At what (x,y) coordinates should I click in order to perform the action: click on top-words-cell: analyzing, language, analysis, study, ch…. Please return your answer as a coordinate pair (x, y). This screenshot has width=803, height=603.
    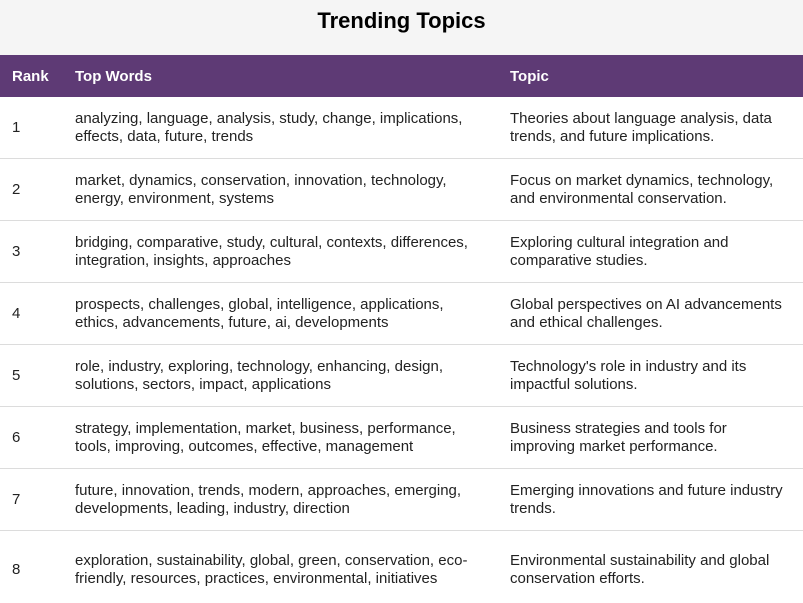
    Looking at the image, I should click on (280, 128).